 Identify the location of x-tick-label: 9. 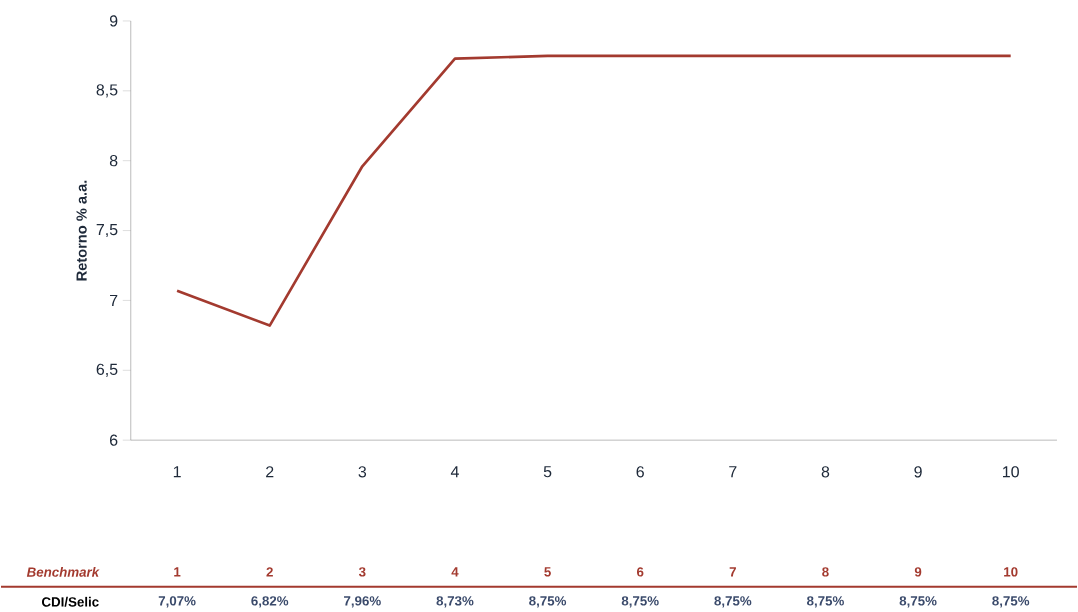
(918, 472).